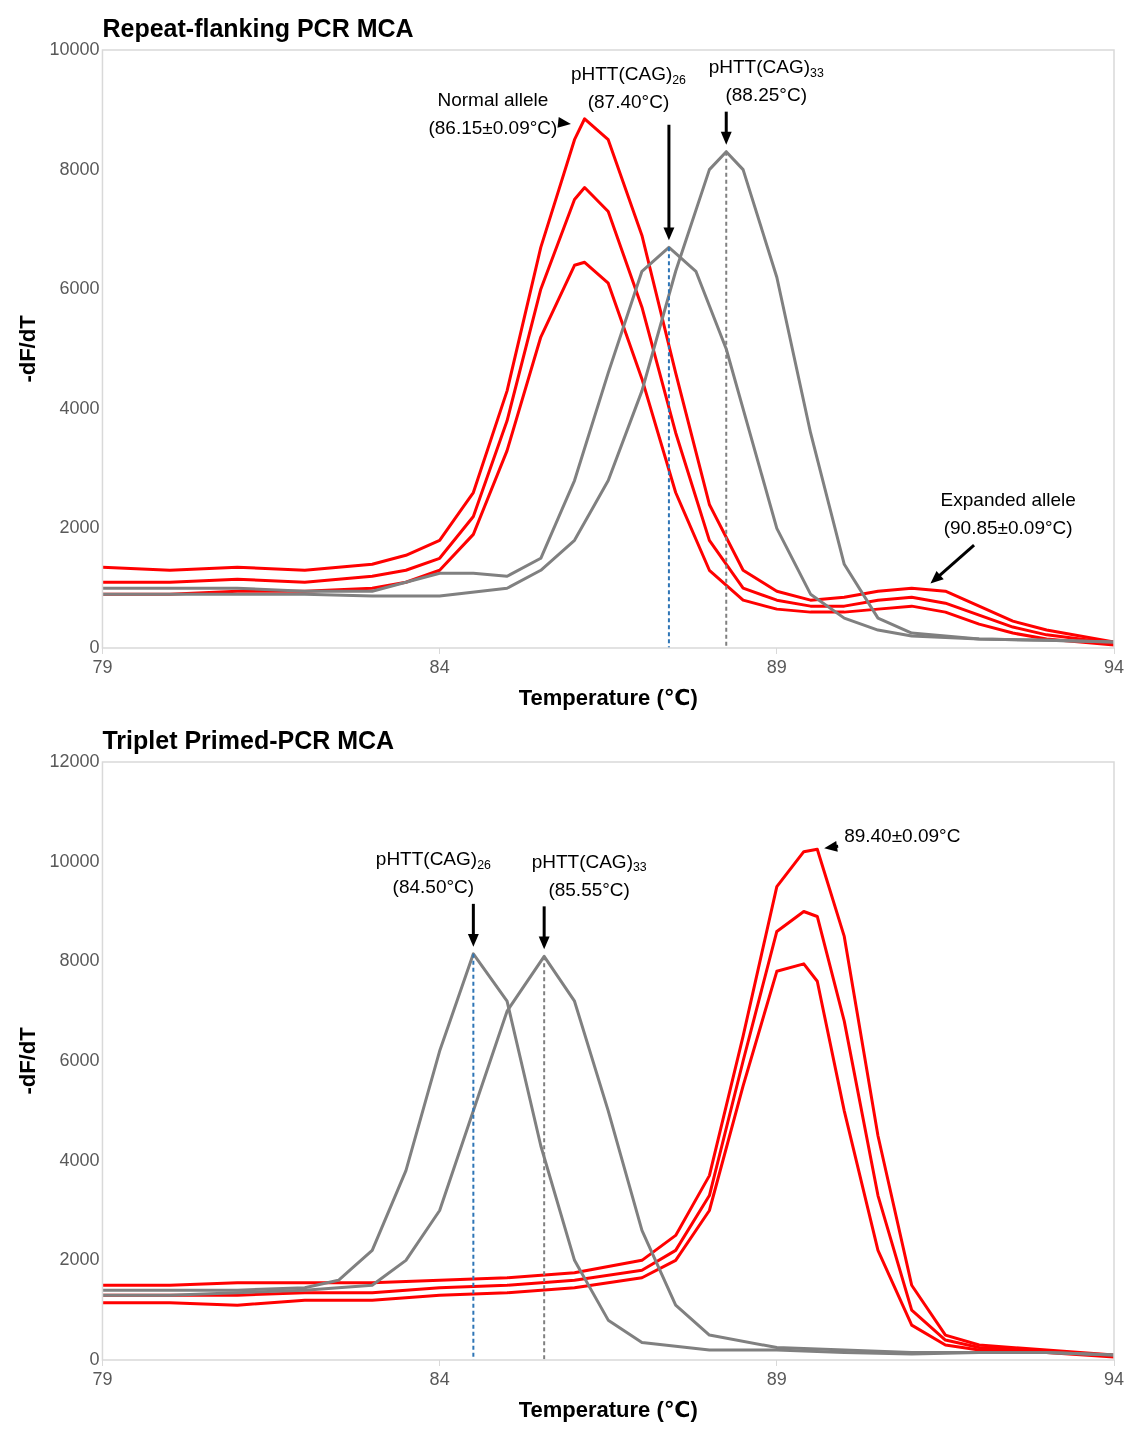 This screenshot has width=1144, height=1437. Describe the element at coordinates (493, 113) in the screenshot. I see `annotation: Normal allele (86.15±0.09°C)` at that location.